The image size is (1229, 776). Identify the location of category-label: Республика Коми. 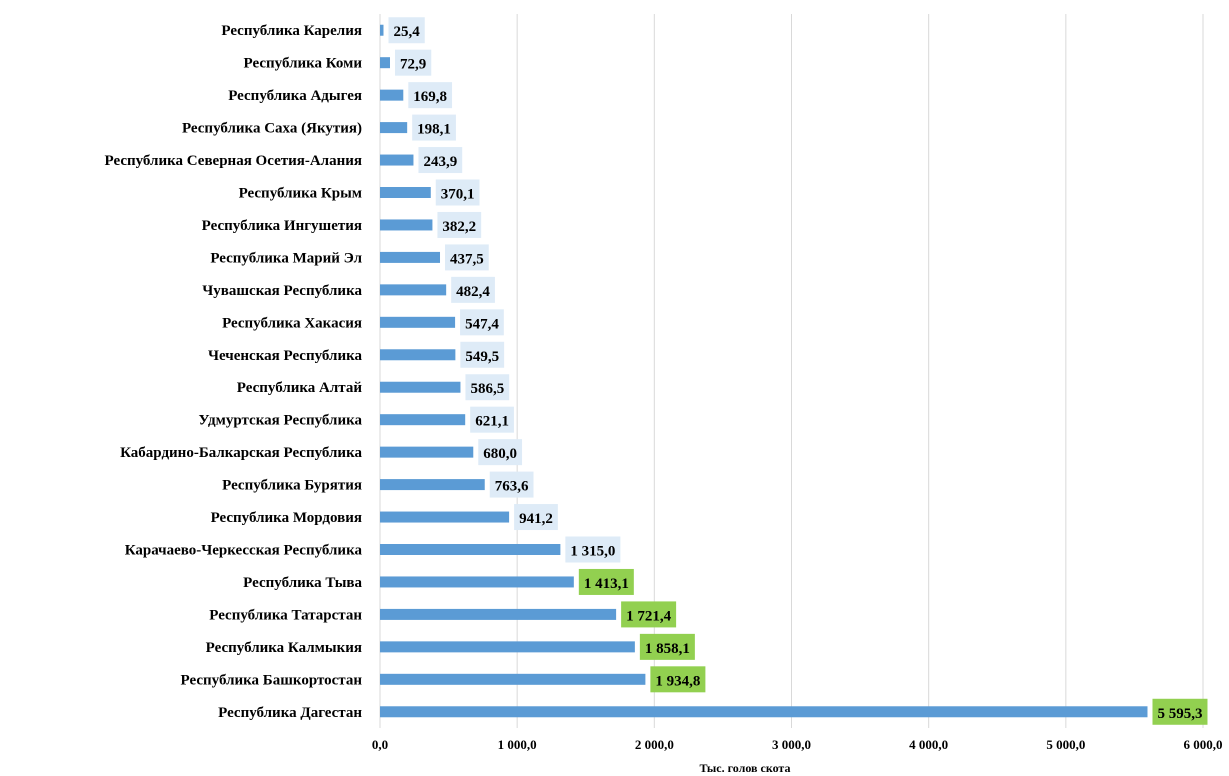
(303, 64).